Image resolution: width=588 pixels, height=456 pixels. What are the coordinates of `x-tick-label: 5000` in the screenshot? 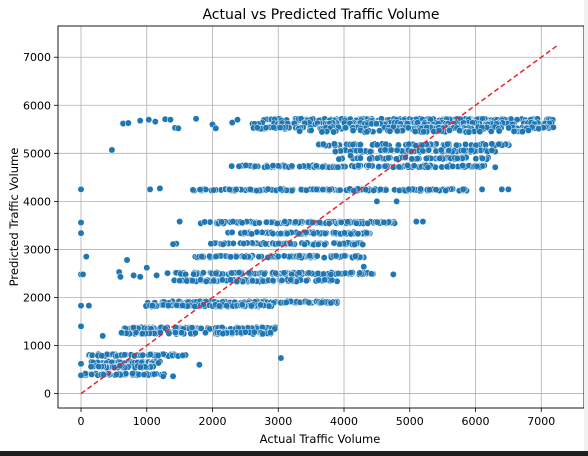 It's located at (410, 421).